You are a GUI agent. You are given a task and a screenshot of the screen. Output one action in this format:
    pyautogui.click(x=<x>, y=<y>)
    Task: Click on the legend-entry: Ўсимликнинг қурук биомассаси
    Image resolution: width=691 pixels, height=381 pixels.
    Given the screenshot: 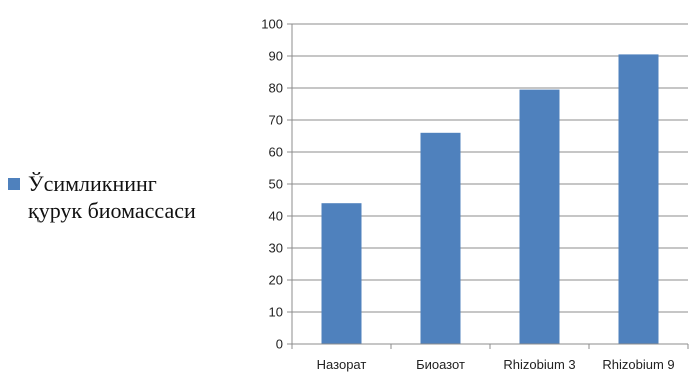 What is the action you would take?
    pyautogui.click(x=123, y=197)
    